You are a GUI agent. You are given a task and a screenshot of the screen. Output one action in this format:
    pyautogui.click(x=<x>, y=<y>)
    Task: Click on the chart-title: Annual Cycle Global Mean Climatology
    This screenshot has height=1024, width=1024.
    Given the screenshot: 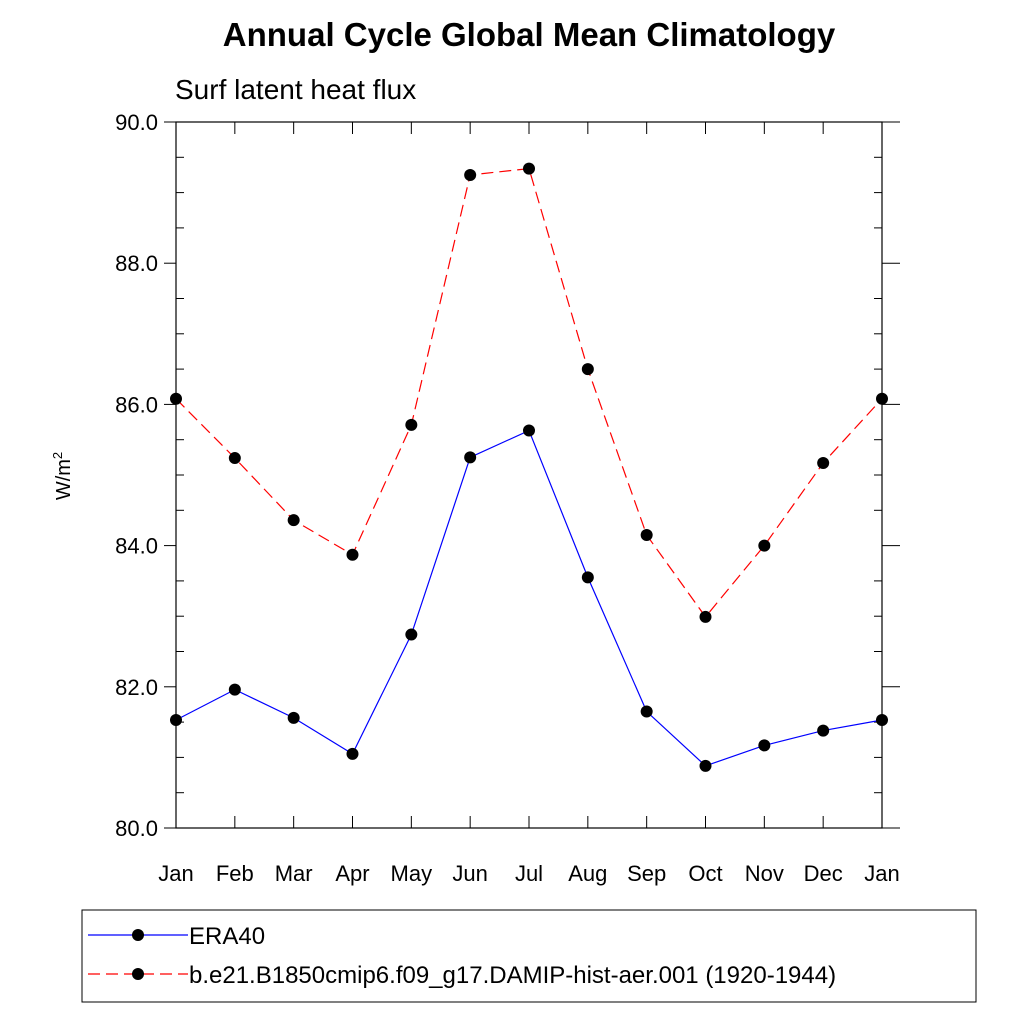 What is the action you would take?
    pyautogui.click(x=529, y=34)
    